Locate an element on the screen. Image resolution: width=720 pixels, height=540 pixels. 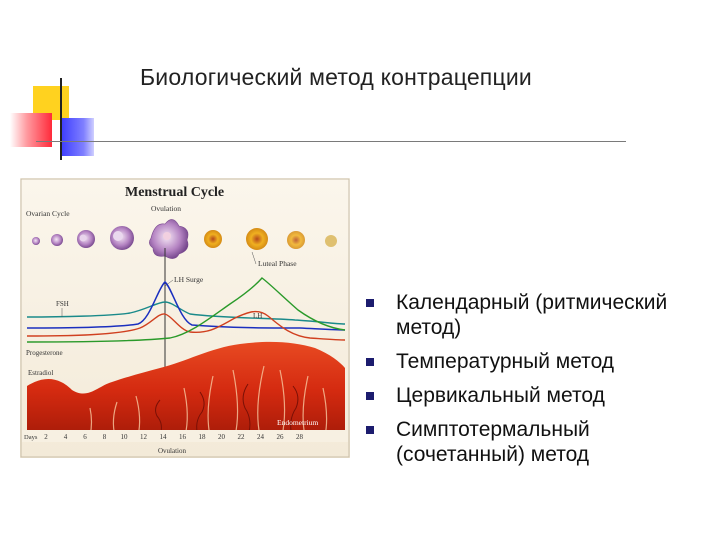
method-list-item-text: Цервикальный метод is located at coordinates (500, 395).